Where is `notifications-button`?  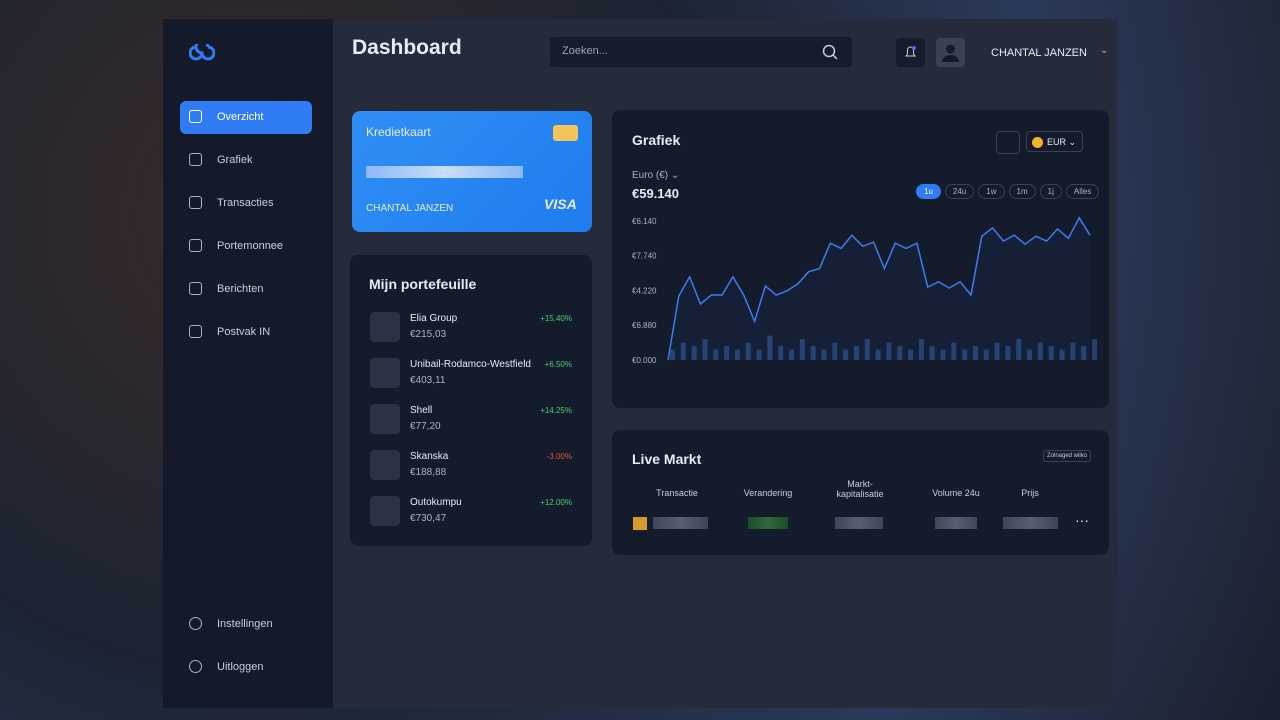 notifications-button is located at coordinates (910, 52).